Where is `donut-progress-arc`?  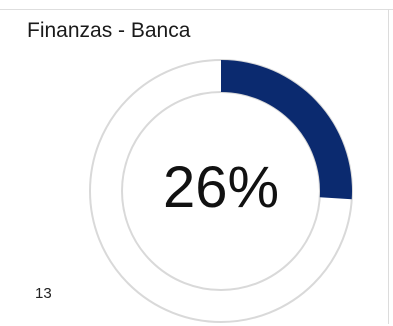
donut-progress-arc is located at coordinates (286, 130).